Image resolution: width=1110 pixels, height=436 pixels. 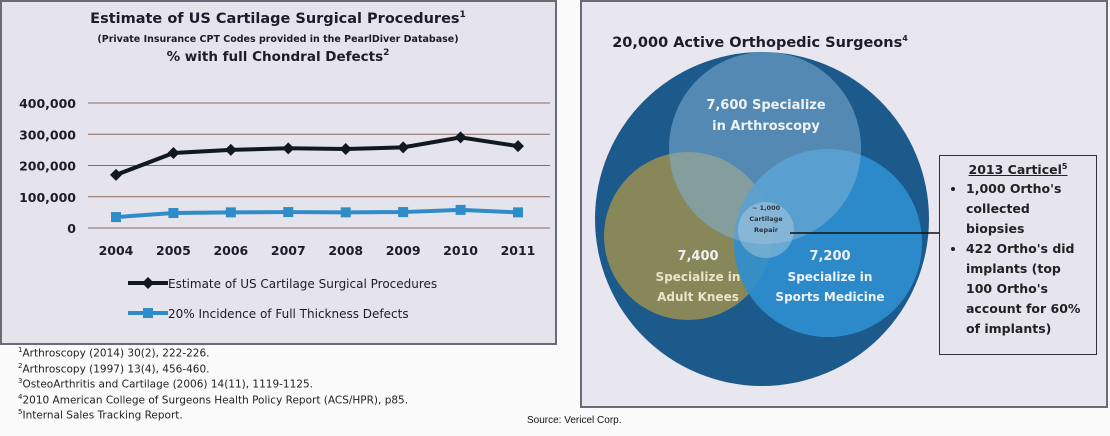 What do you see at coordinates (1018, 170) in the screenshot?
I see `callout-title: 2013 Carticel5` at bounding box center [1018, 170].